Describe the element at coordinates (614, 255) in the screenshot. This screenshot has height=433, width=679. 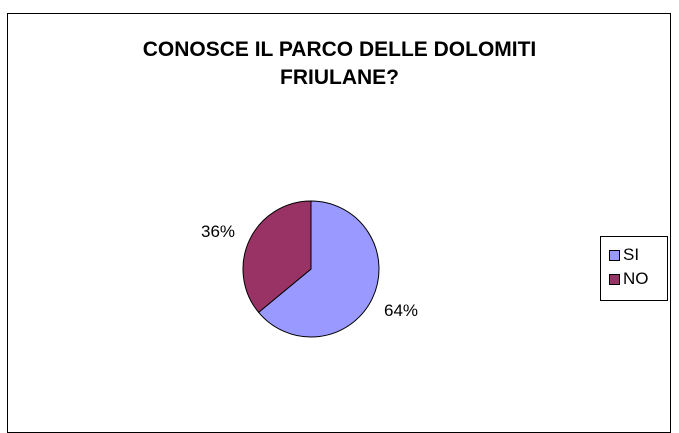
I see `legend-swatch-si` at that location.